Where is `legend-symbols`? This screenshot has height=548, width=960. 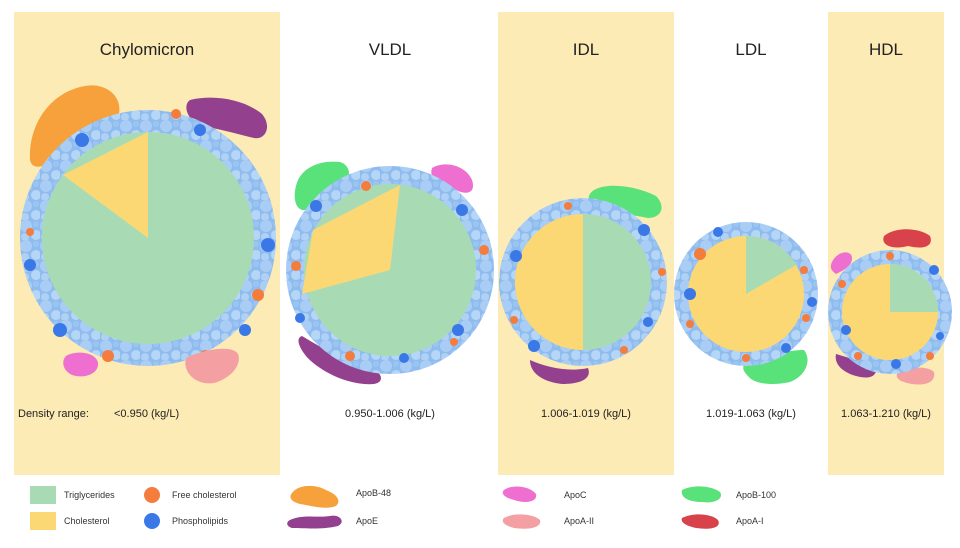 legend-symbols is located at coordinates (376, 507).